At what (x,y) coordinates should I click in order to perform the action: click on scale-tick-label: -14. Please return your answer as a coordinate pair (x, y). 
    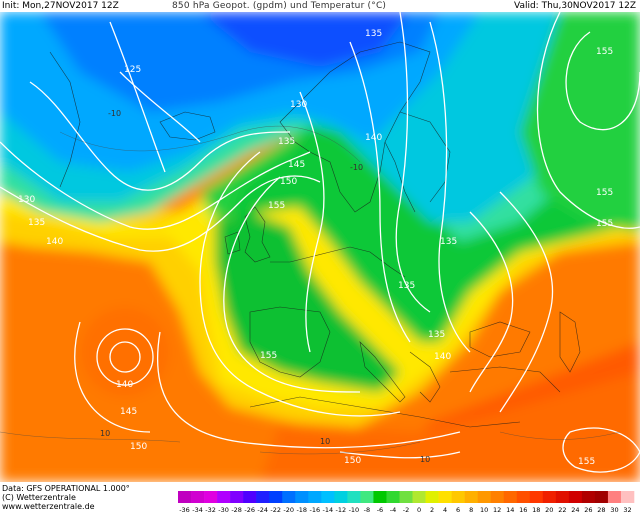
    Looking at the image, I should click on (328, 510).